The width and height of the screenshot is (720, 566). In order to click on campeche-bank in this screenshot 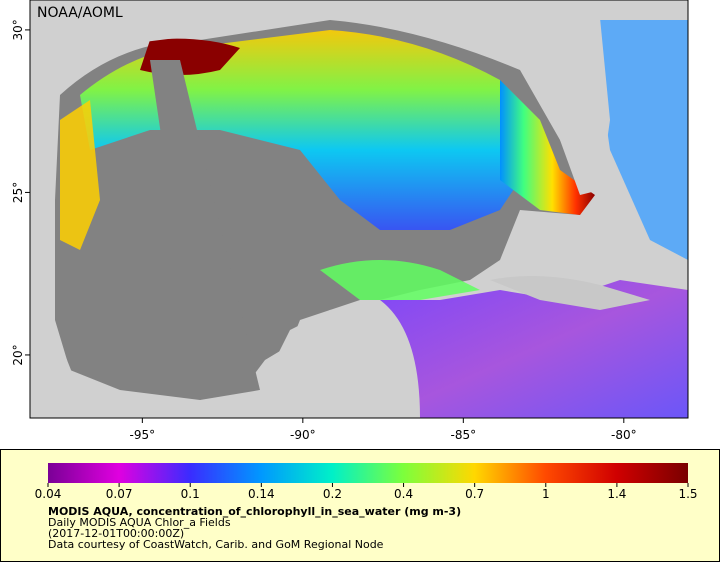, I will do `click(400, 280)`.